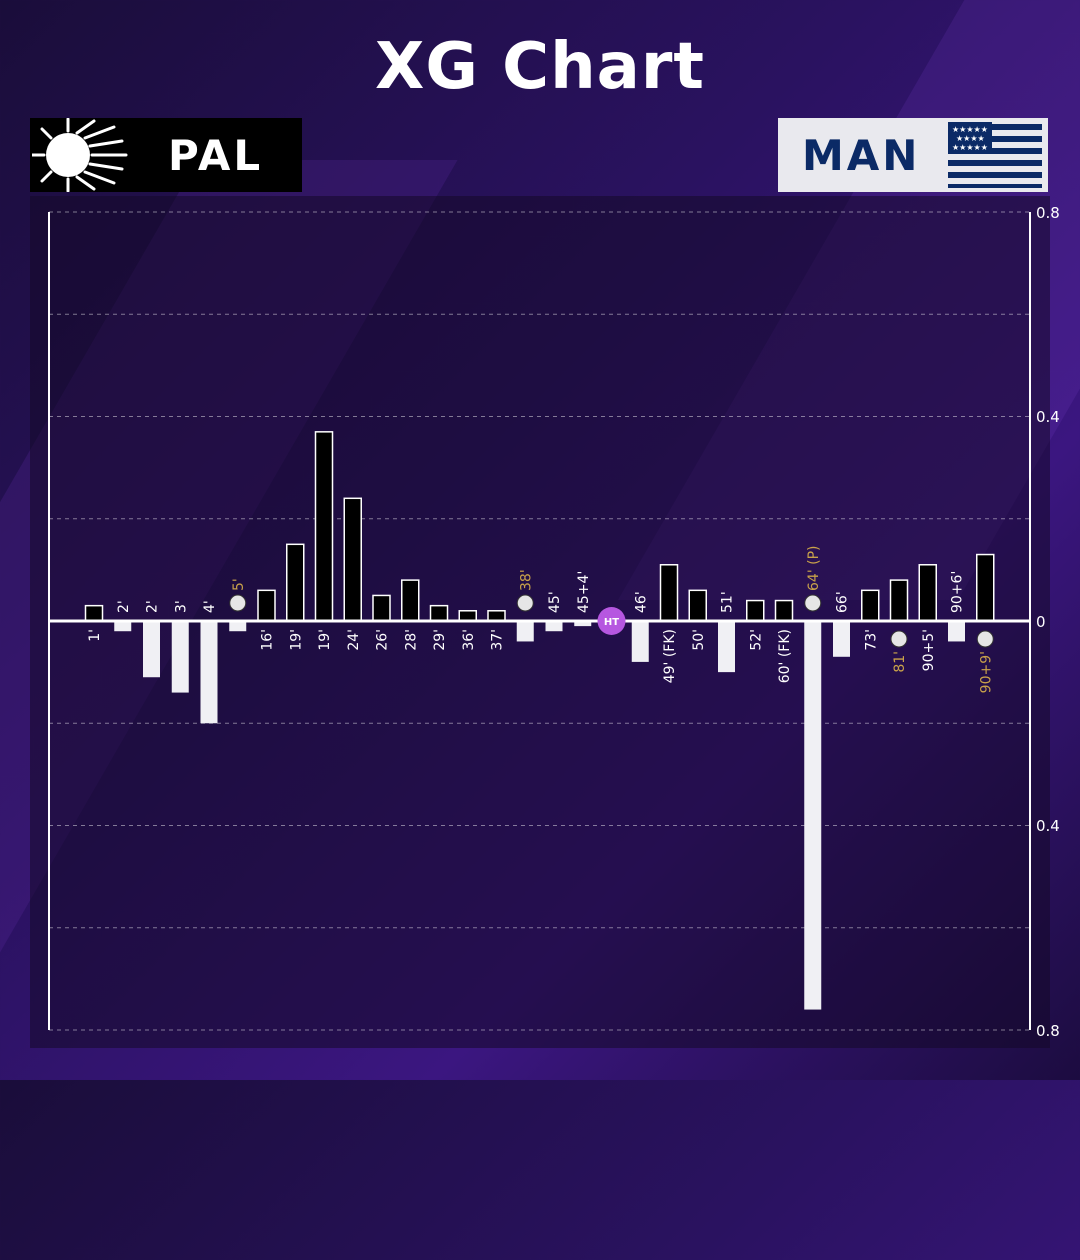 The image size is (1080, 1260). Describe the element at coordinates (641, 602) in the screenshot. I see `minute-label: 46'` at that location.